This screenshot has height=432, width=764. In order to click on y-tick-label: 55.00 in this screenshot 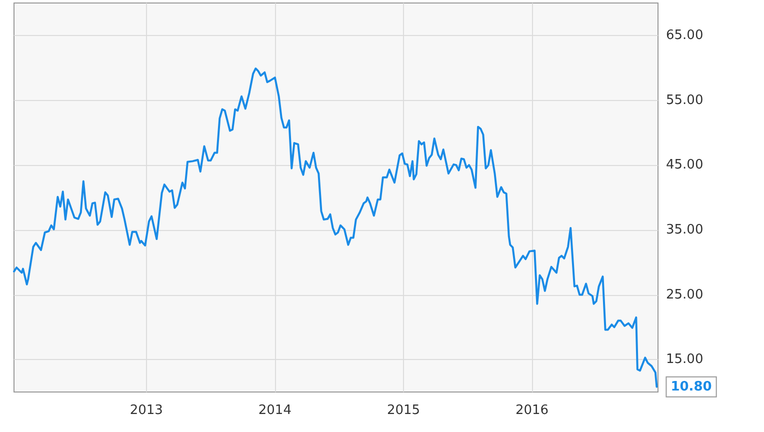, I will do `click(685, 100)`.